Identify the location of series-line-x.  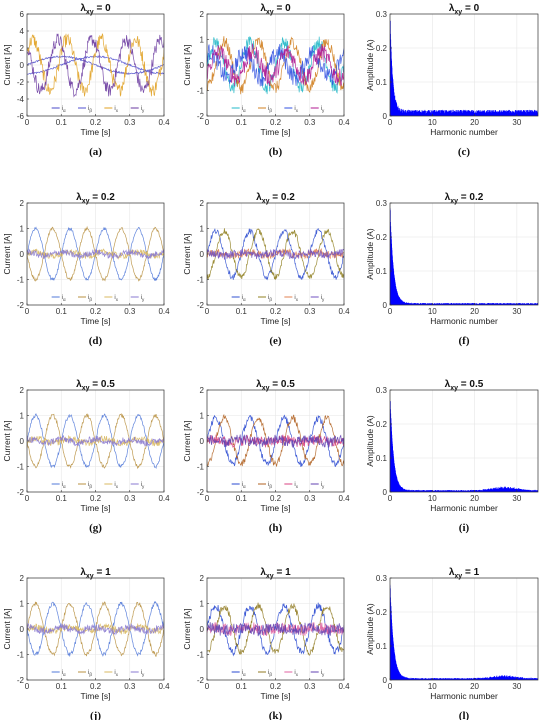
(95, 65).